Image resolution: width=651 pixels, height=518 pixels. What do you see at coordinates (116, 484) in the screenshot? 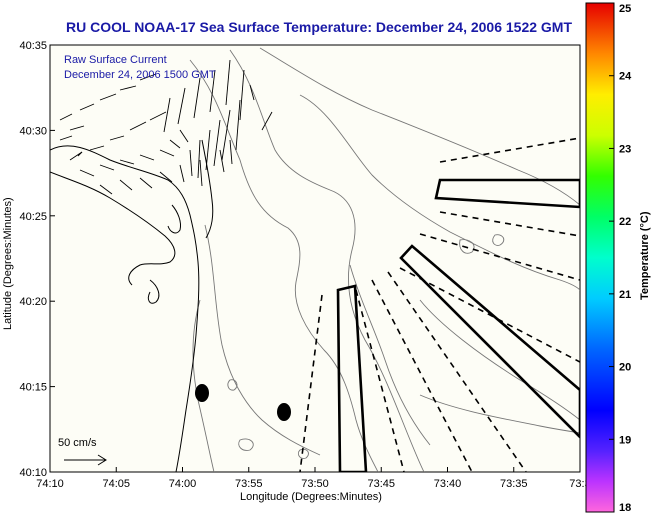
I see `x-tick-label: 74:05` at bounding box center [116, 484].